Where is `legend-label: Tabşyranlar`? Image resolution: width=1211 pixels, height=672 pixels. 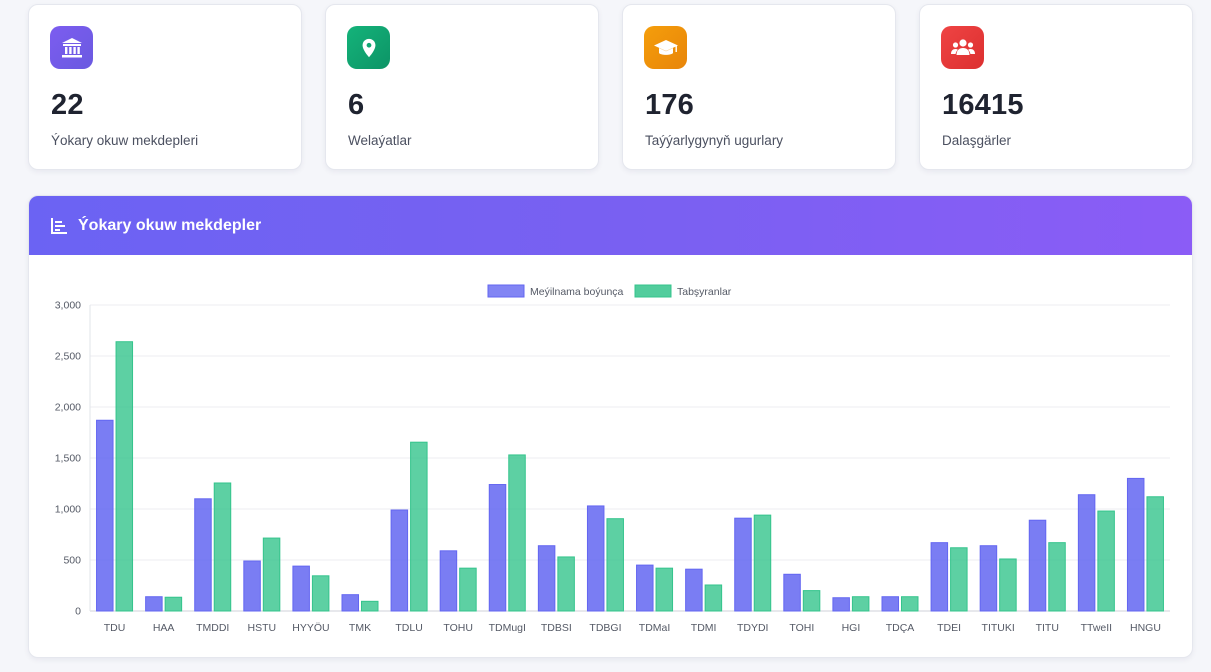 legend-label: Tabşyranlar is located at coordinates (704, 292).